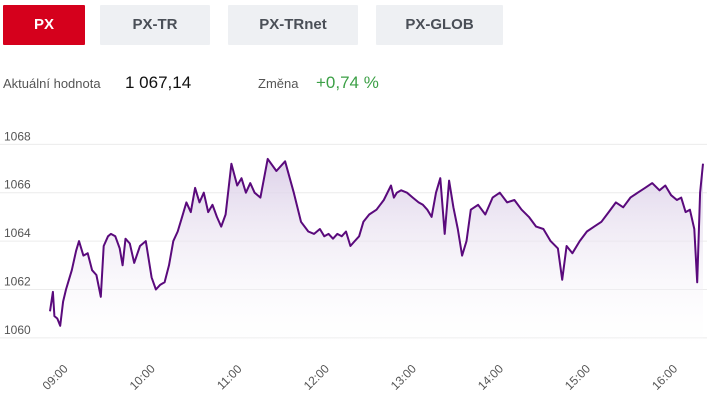  What do you see at coordinates (229, 377) in the screenshot?
I see `x-tick-label: 11:00` at bounding box center [229, 377].